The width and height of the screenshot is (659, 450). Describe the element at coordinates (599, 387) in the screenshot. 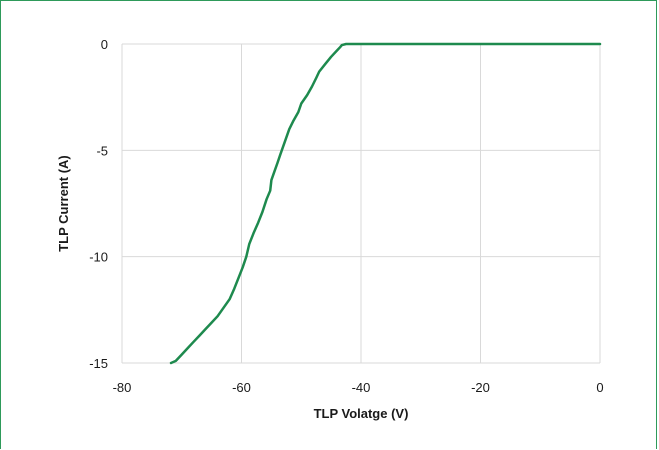

I see `x-tick-label: 0` at that location.